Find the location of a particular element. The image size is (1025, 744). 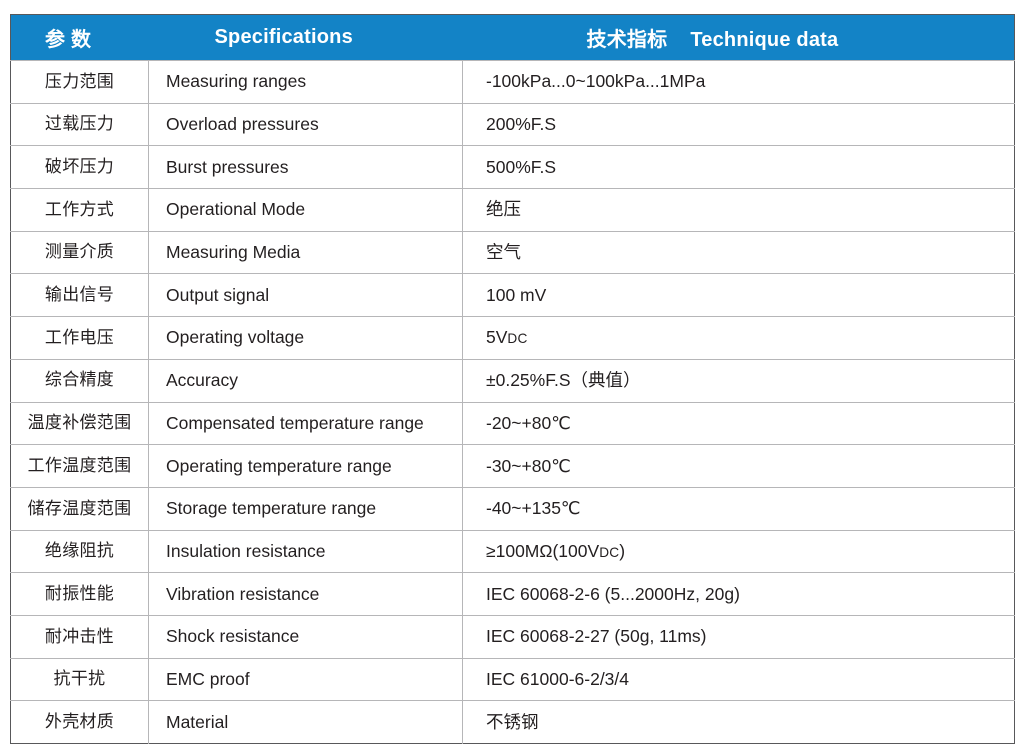

cell-parameter-cn: 储存温度范围 is located at coordinates (79, 508).